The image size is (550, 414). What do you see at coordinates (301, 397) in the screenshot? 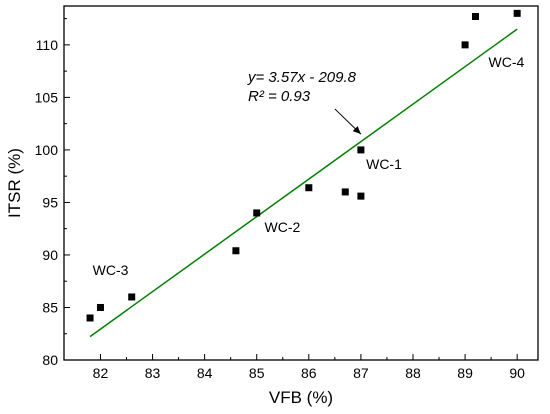
I see `x-axis-title: VFB (%)` at bounding box center [301, 397].